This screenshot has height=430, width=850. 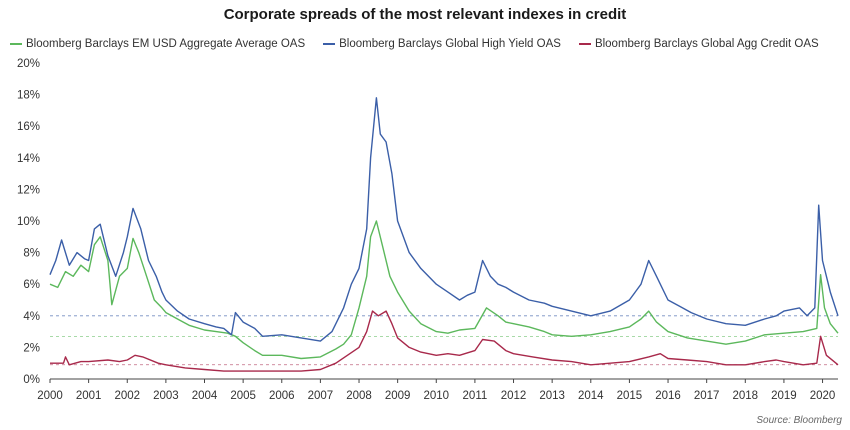 I want to click on x-tick-label: 2008, so click(x=359, y=396).